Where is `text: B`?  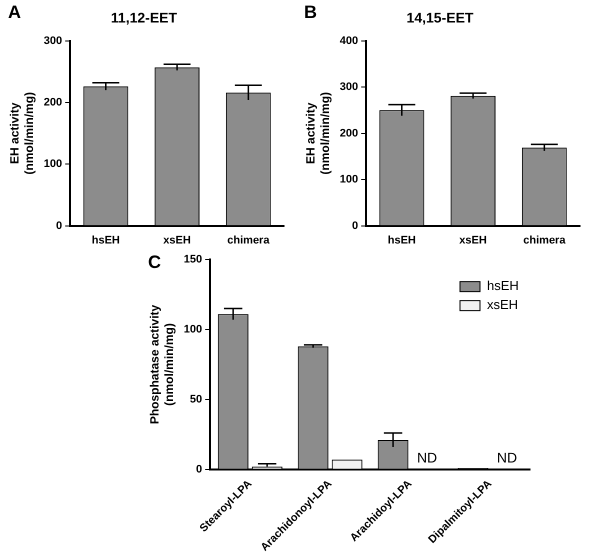 text: B is located at coordinates (310, 12).